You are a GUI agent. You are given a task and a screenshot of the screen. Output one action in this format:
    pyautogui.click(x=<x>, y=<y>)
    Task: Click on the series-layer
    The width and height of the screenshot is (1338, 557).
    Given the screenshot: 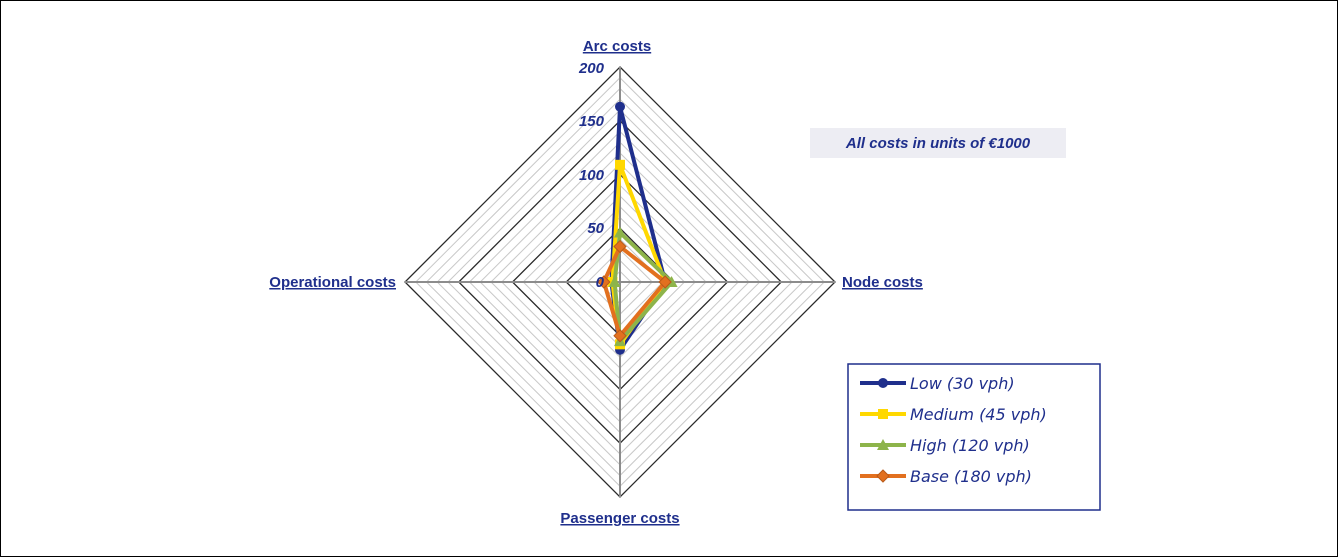 What is the action you would take?
    pyautogui.click(x=637, y=228)
    